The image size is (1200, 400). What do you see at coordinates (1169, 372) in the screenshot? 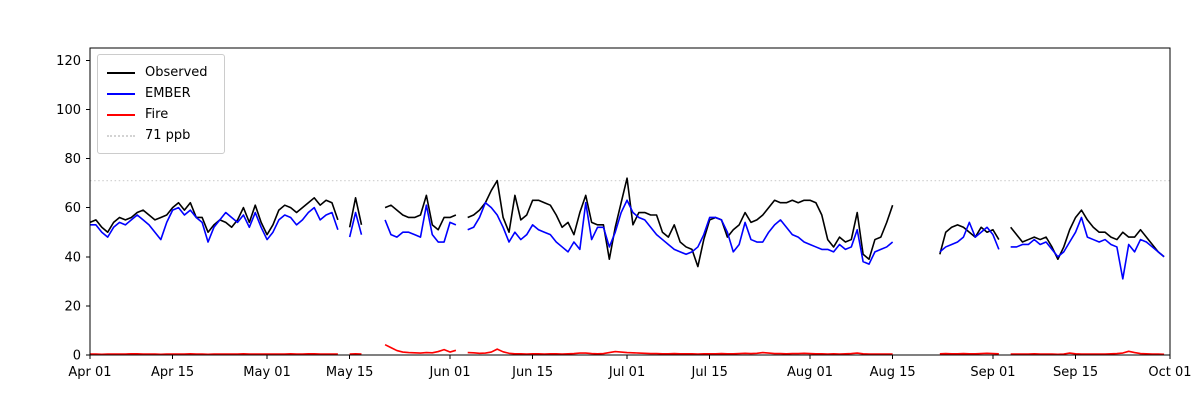
I see `x-tick-label: Oct 01` at bounding box center [1169, 372].